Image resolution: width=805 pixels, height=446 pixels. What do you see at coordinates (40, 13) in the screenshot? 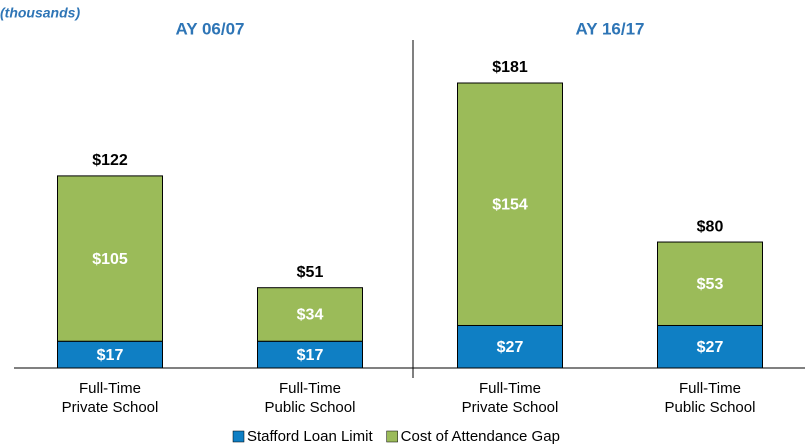
I see `unit-label: (thousands)` at bounding box center [40, 13].